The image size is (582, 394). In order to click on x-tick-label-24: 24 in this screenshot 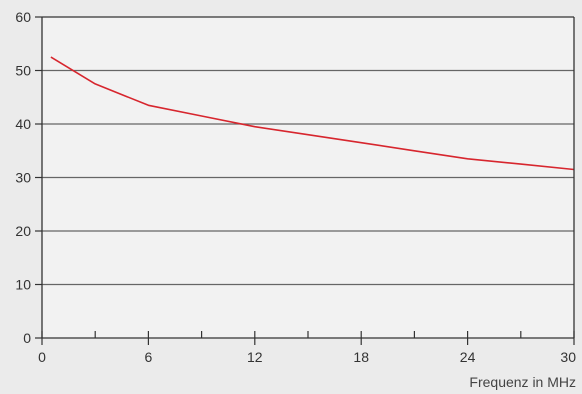, I will do `click(468, 357)`.